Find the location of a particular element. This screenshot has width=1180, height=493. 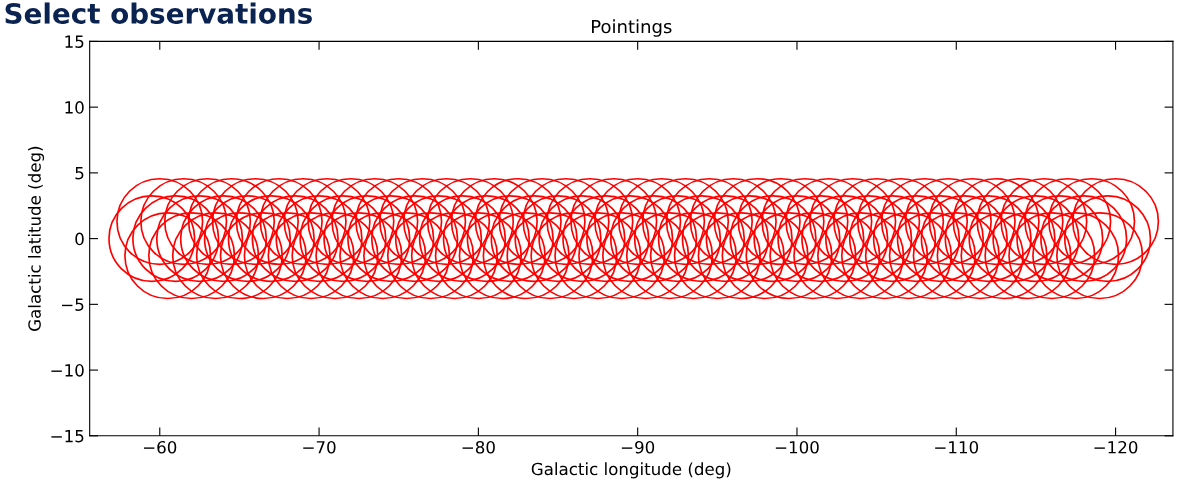

y-tick-label: 0 is located at coordinates (79, 239).